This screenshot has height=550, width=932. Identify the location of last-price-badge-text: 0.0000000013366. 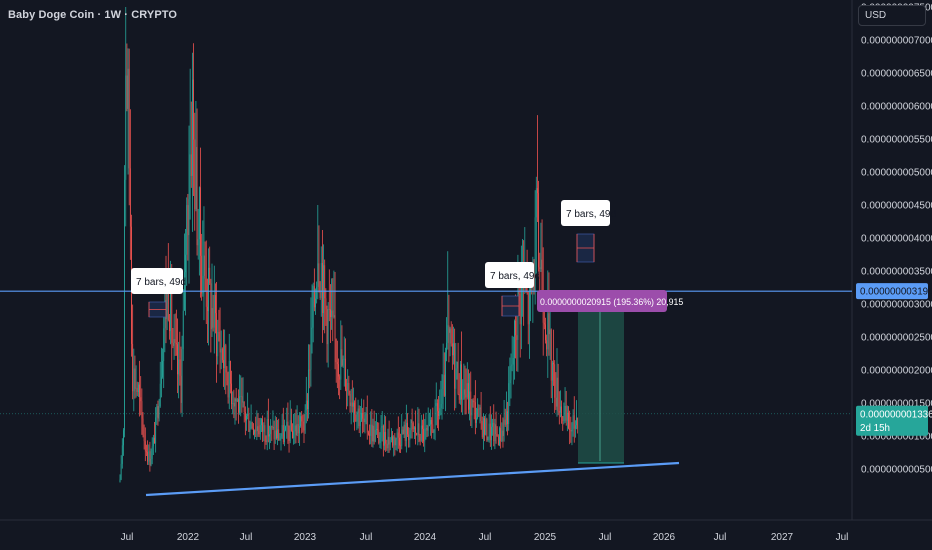
(896, 414).